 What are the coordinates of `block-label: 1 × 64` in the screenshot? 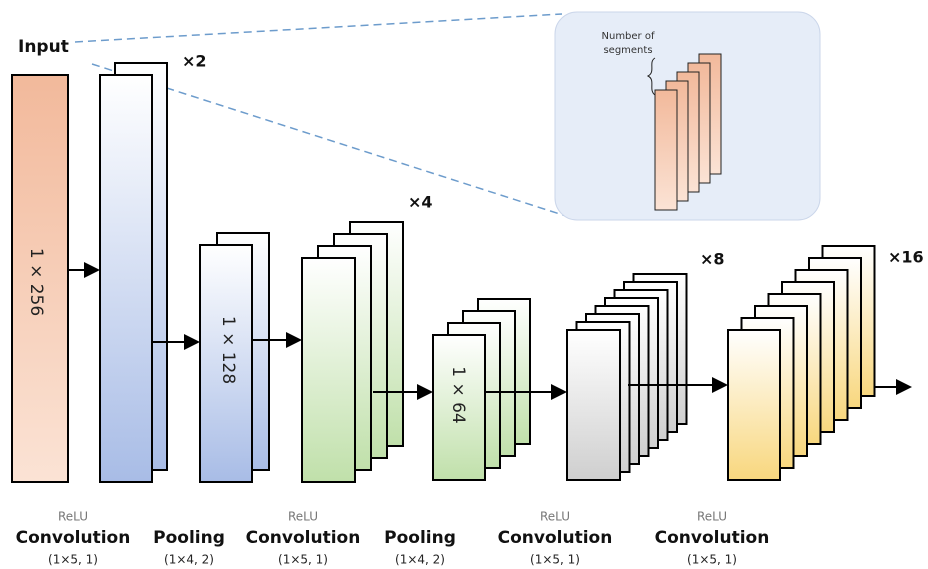 It's located at (458, 395).